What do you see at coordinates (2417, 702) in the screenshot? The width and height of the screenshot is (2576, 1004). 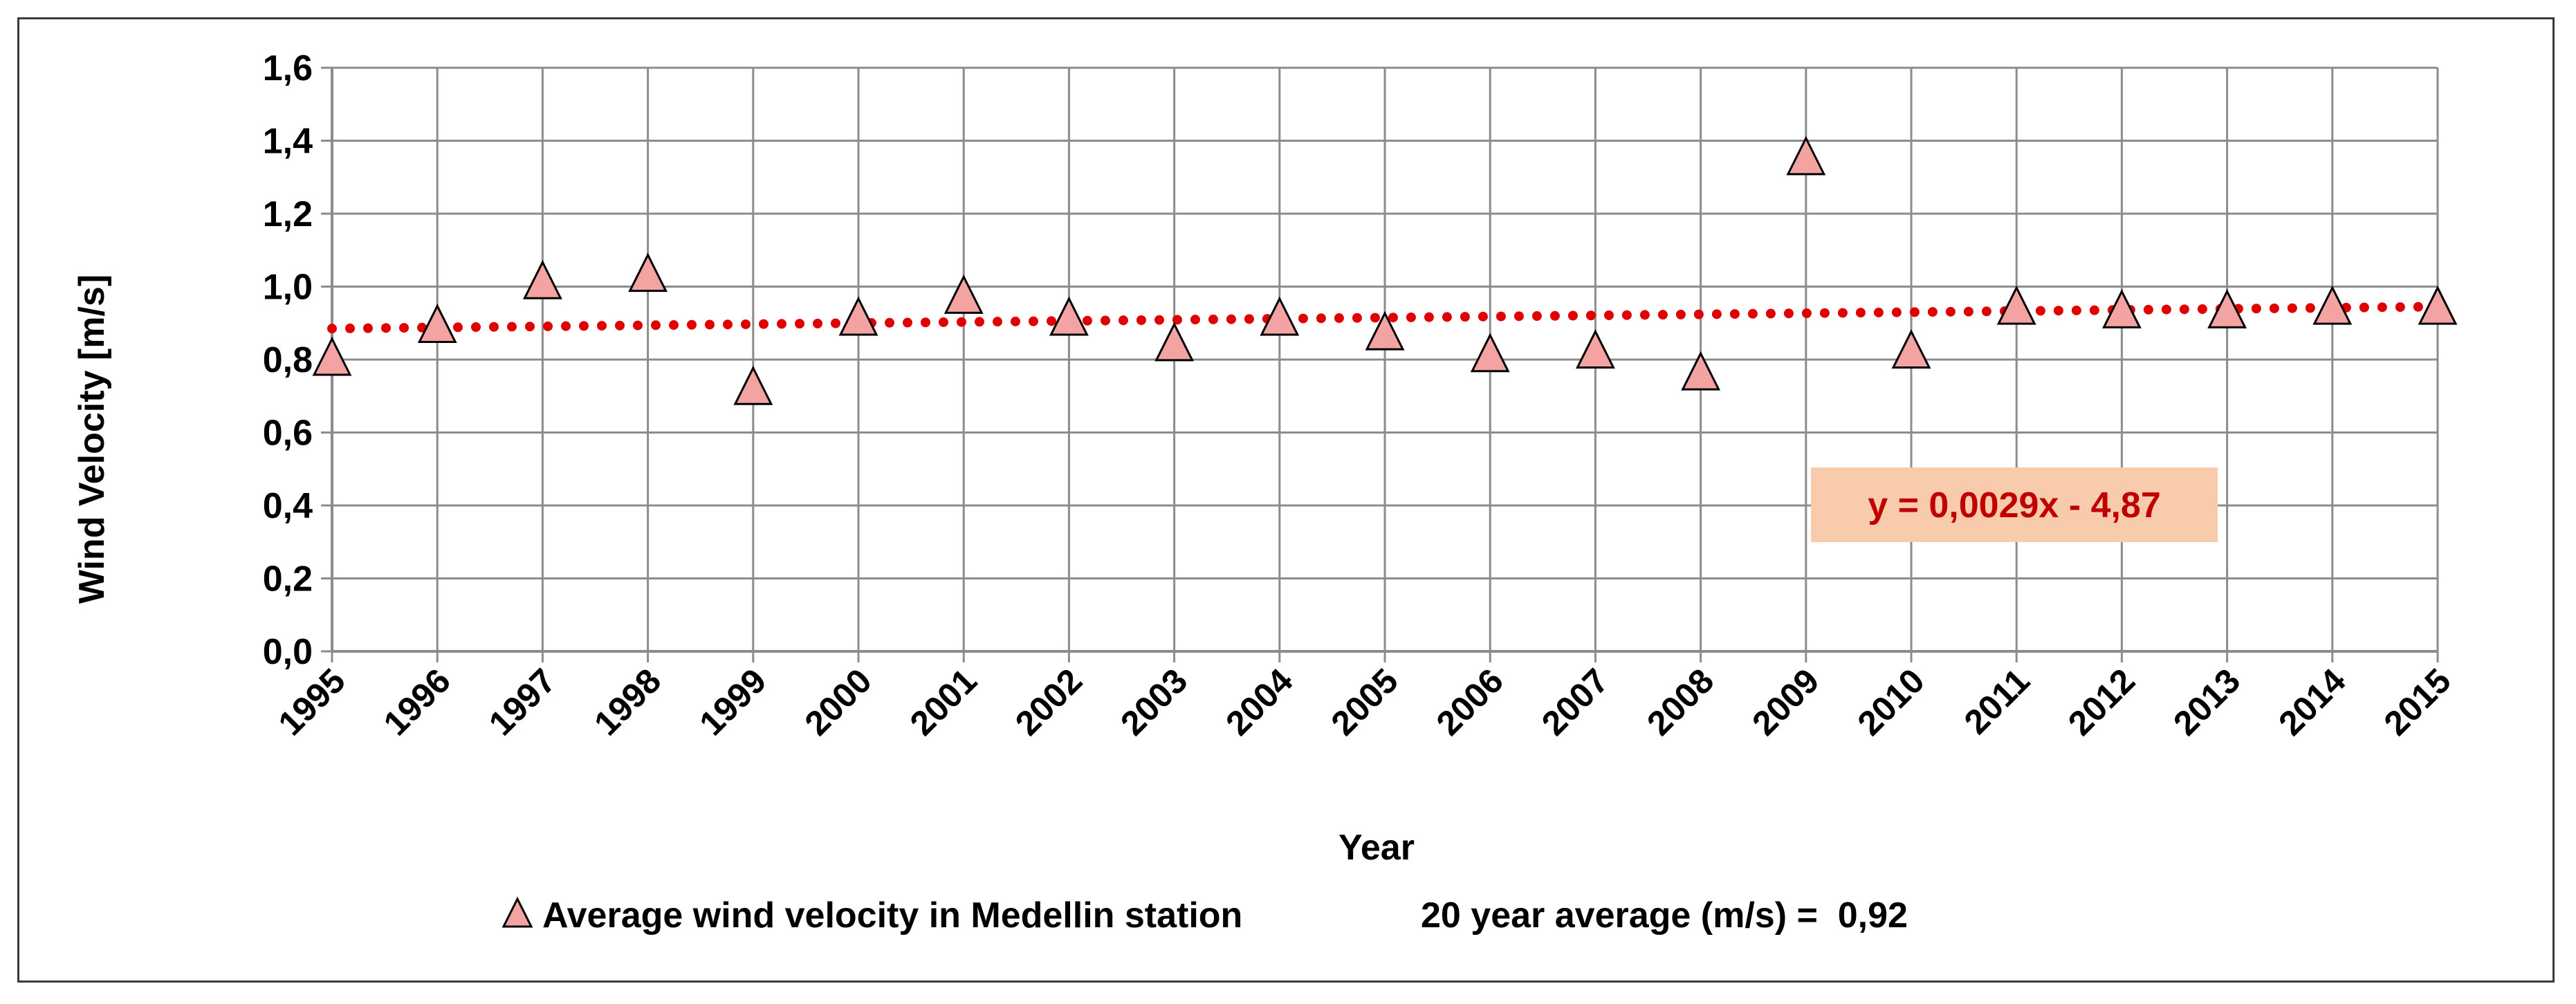 I see `x-tick-label: 2015` at bounding box center [2417, 702].